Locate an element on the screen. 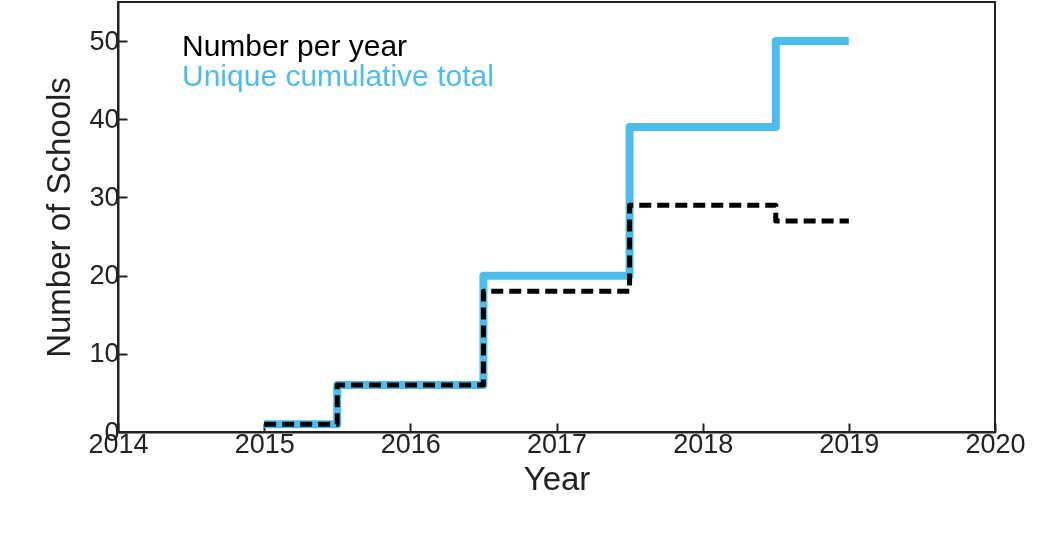 This screenshot has width=1040, height=541. x-axis-title: Year is located at coordinates (557, 478).